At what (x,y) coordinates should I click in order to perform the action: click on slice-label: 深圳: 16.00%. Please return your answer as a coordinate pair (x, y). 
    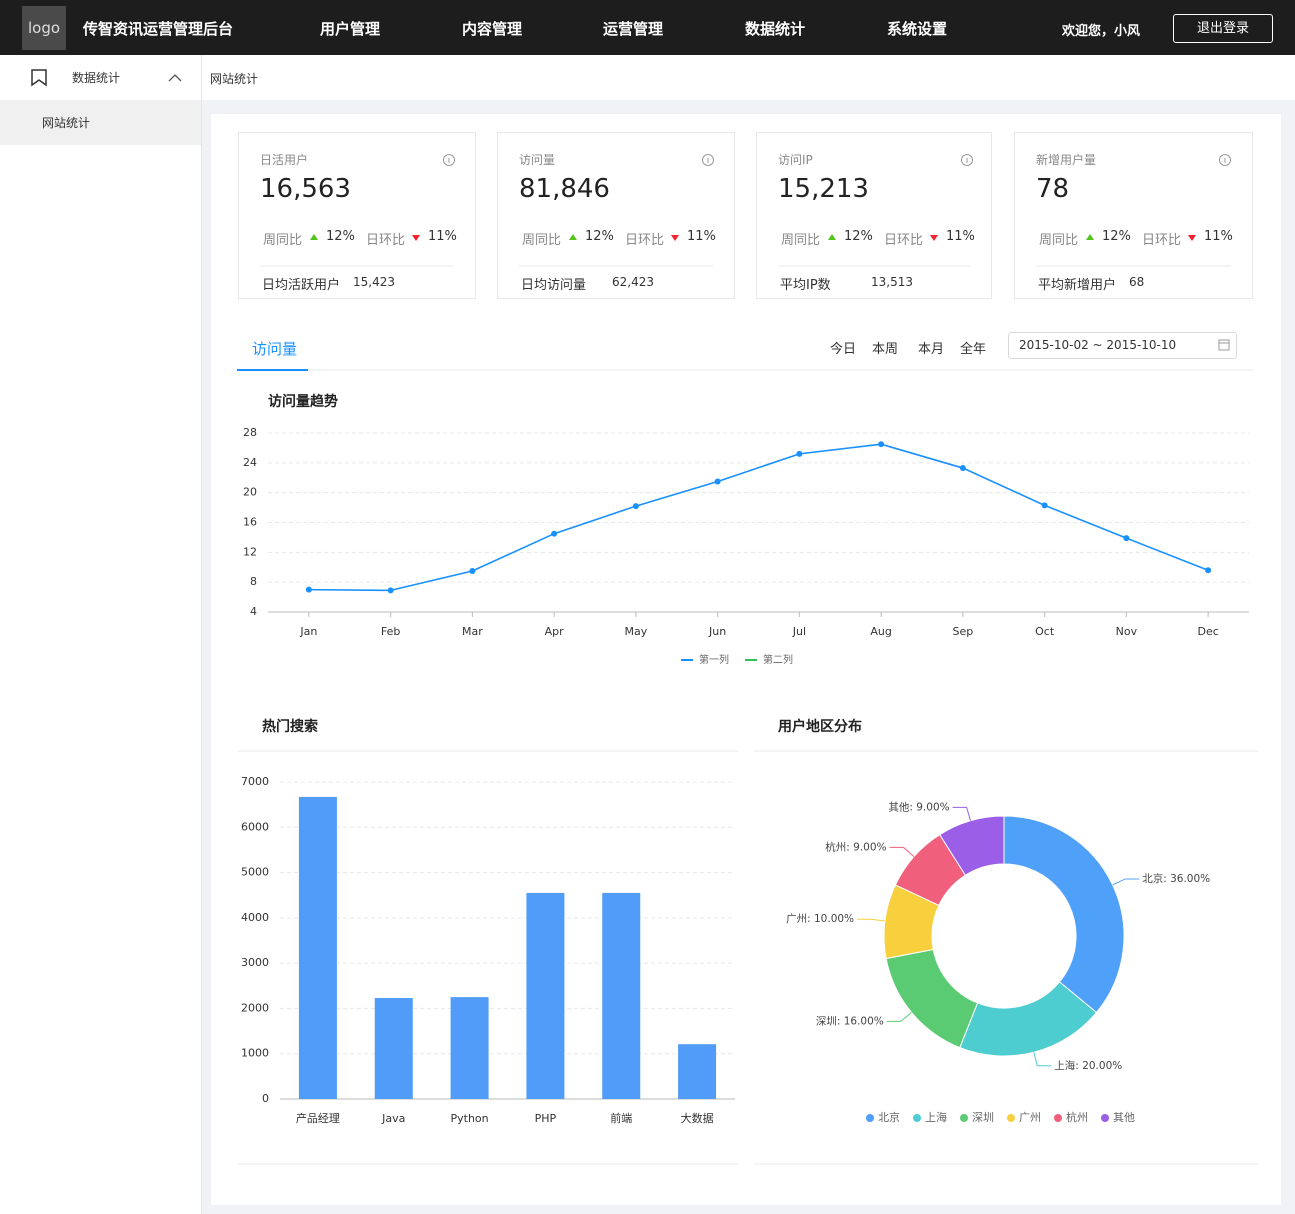
    Looking at the image, I should click on (850, 1021).